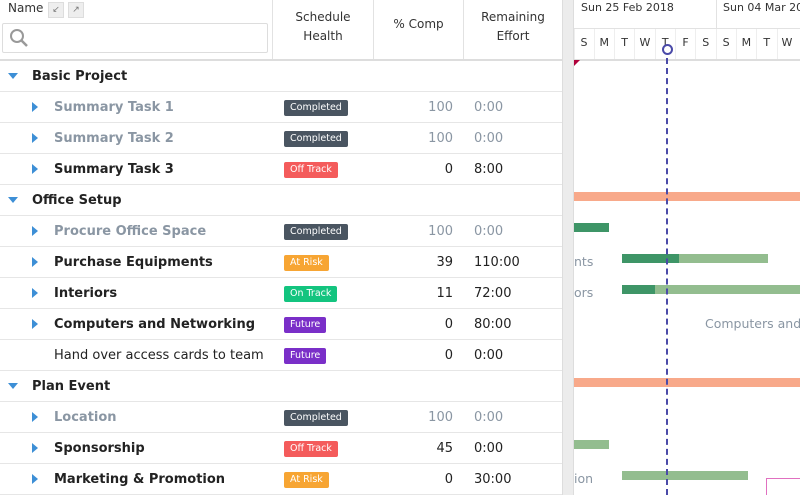 The width and height of the screenshot is (800, 495). Describe the element at coordinates (281, 324) in the screenshot. I see `task-row: Computers and Networking Future 0 80:00` at that location.